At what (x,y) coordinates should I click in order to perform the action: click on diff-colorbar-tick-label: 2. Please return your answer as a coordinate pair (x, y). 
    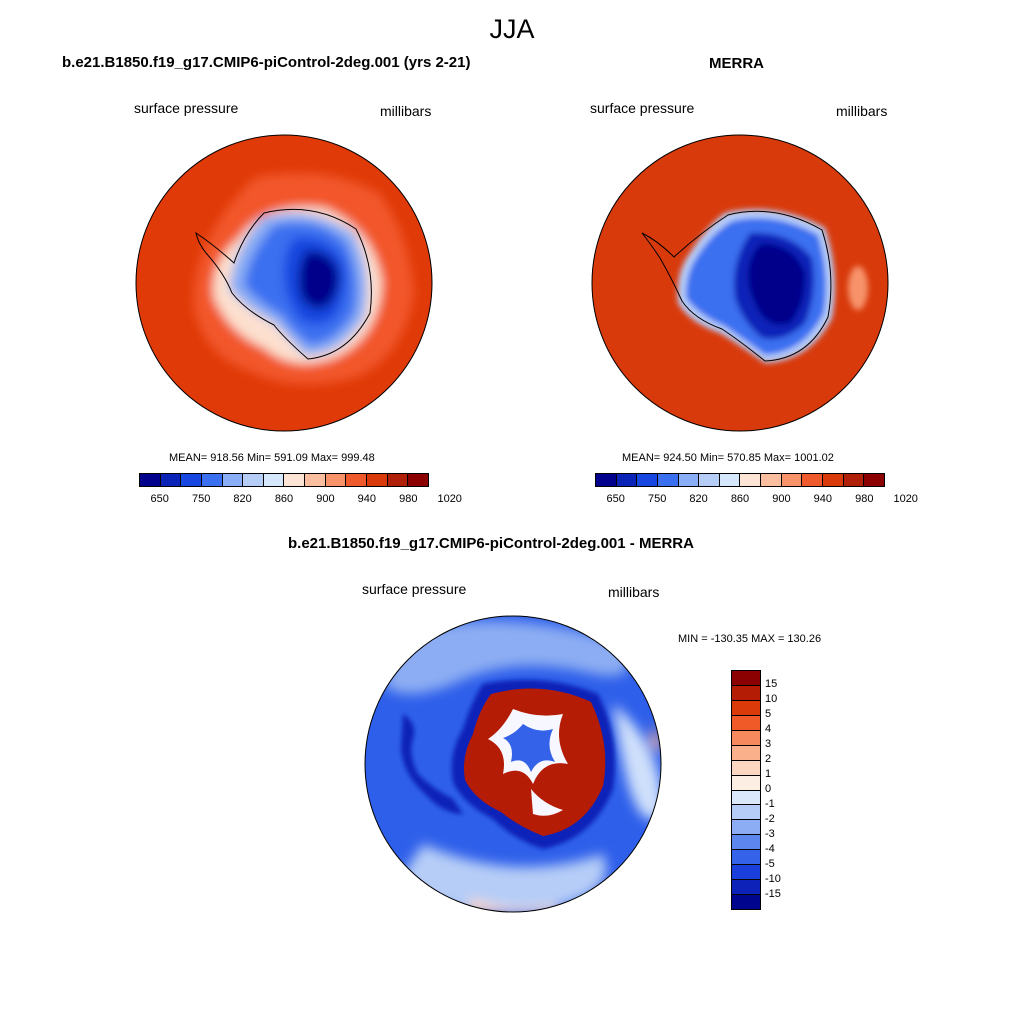
    Looking at the image, I should click on (768, 759).